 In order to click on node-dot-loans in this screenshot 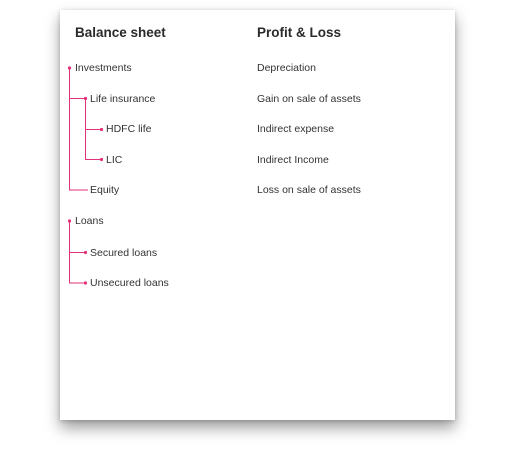, I will do `click(69, 221)`.